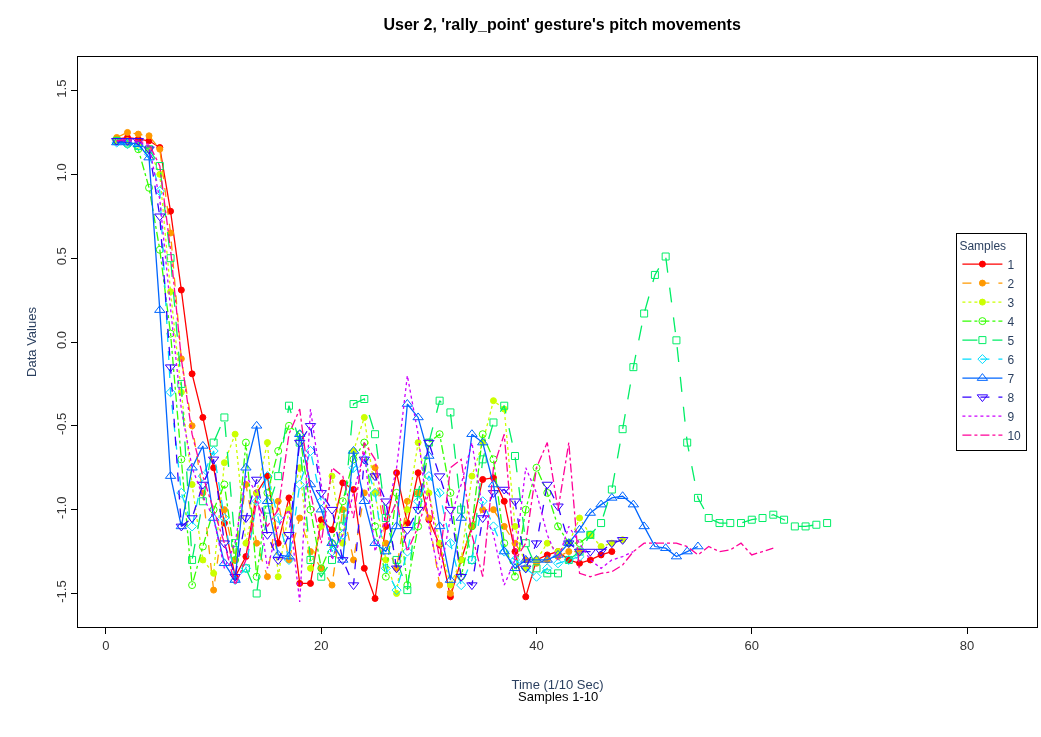 This screenshot has width=1041, height=737. Describe the element at coordinates (983, 245) in the screenshot. I see `legend-title: Samples` at that location.